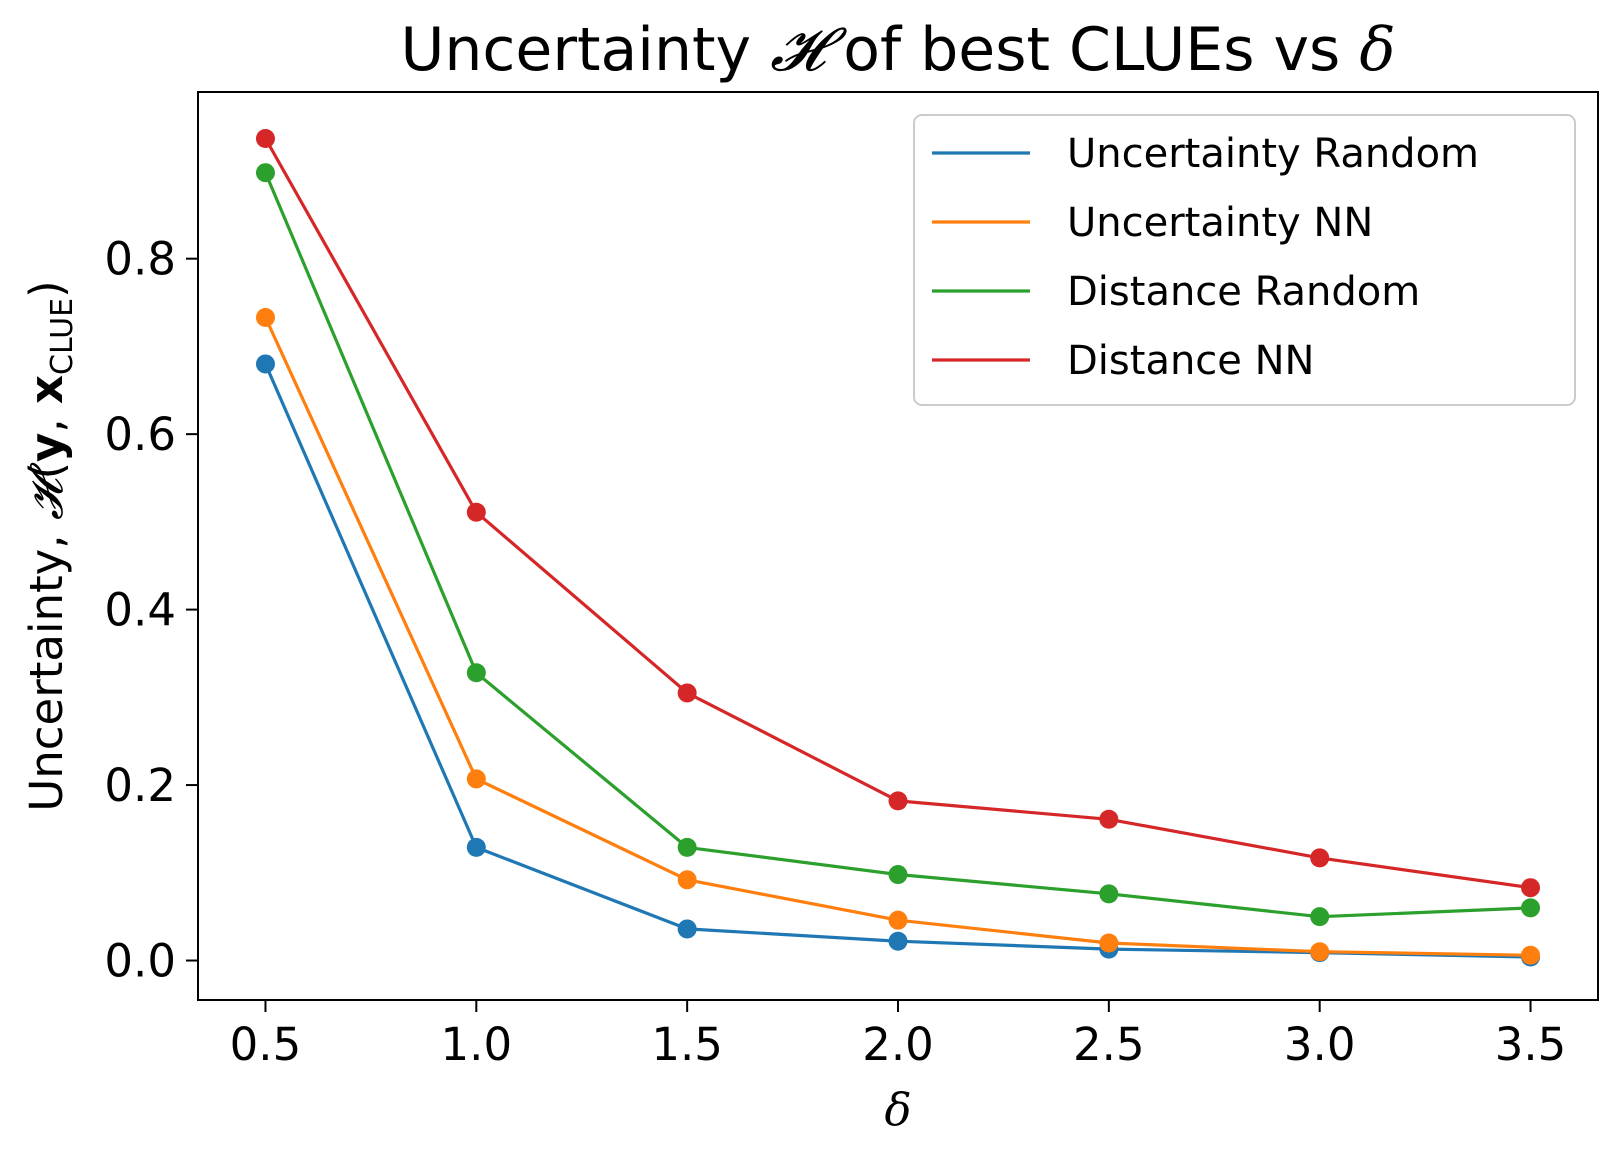  What do you see at coordinates (50, 545) in the screenshot?
I see `y-axis-label: Uncertainty, 𝓗(y, xCLUE)` at bounding box center [50, 545].